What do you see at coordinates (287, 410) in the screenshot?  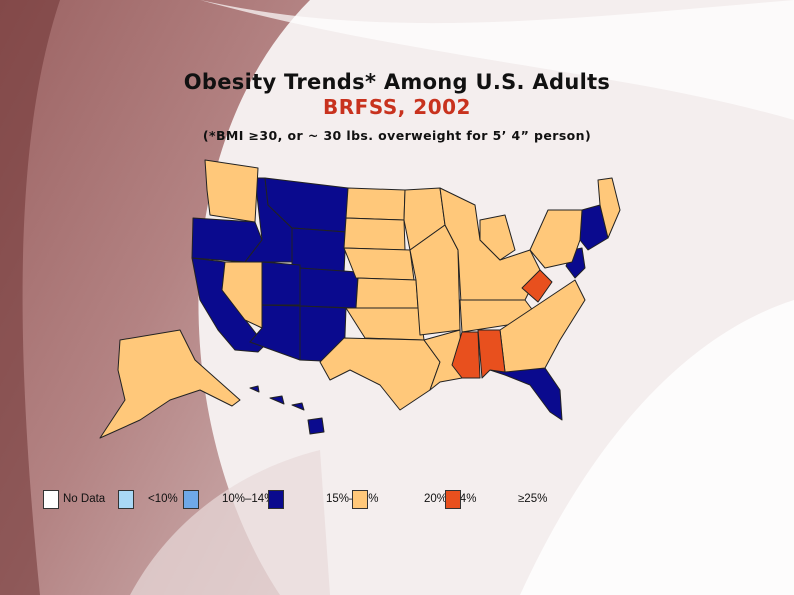 I see `state-hi` at bounding box center [287, 410].